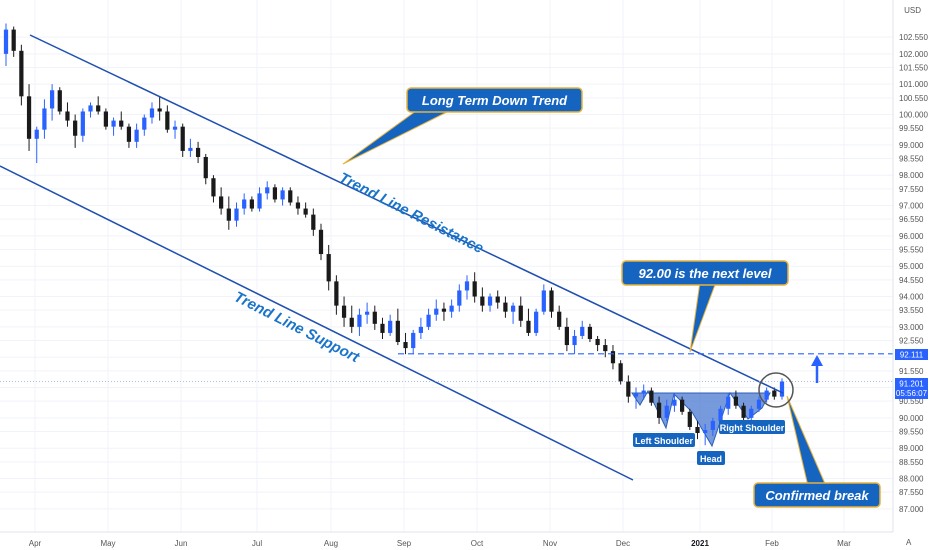 This screenshot has height=550, width=932. I want to click on price-tick-label: 97.550, so click(911, 189).